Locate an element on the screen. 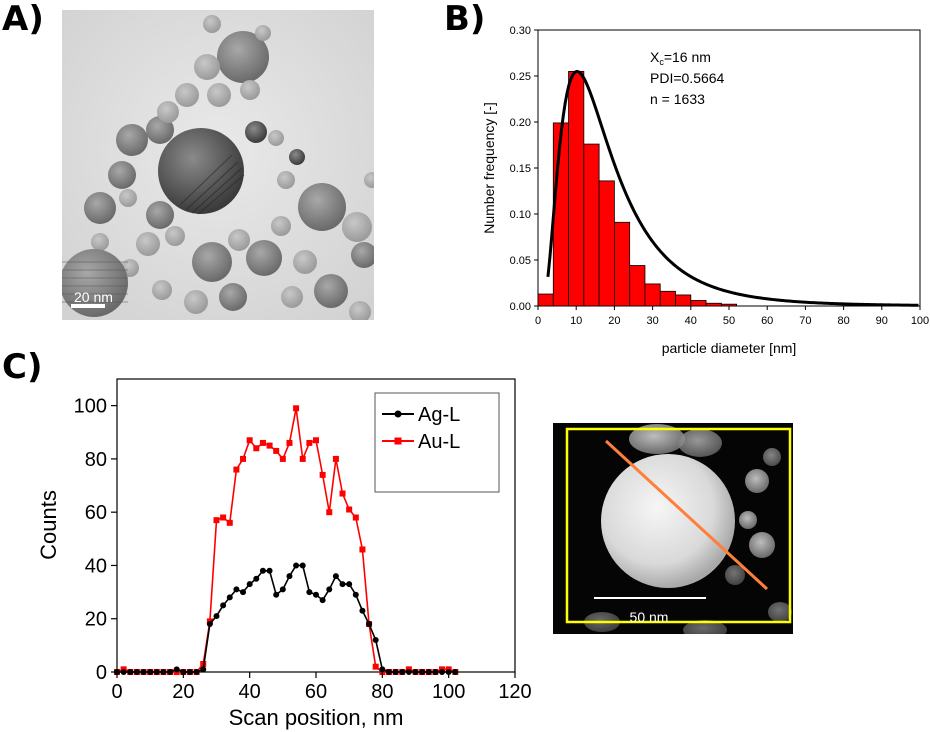 The width and height of the screenshot is (930, 732). linescan-y-axis-label: Counts is located at coordinates (48, 525).